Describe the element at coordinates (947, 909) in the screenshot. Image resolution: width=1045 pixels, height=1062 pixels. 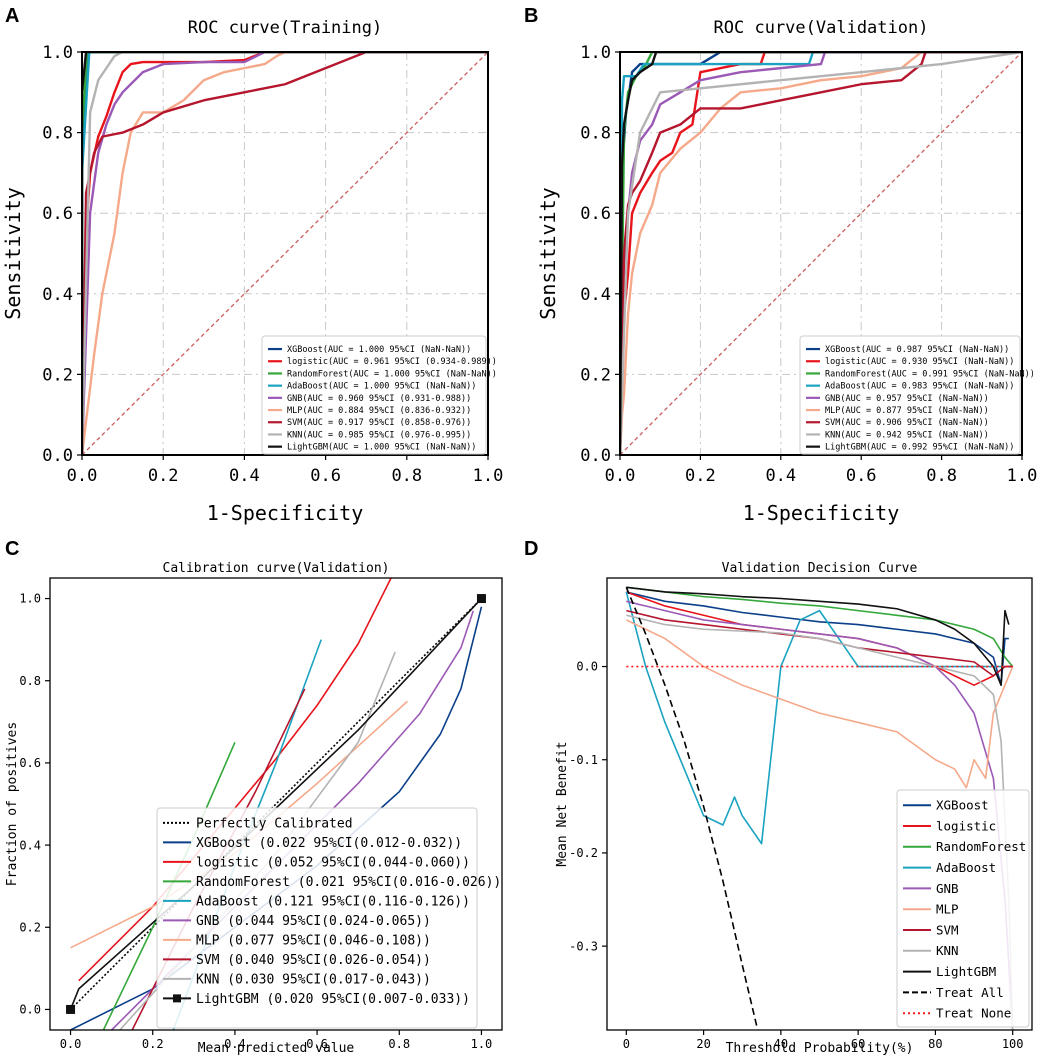
I see `legend-entry: MLP` at that location.